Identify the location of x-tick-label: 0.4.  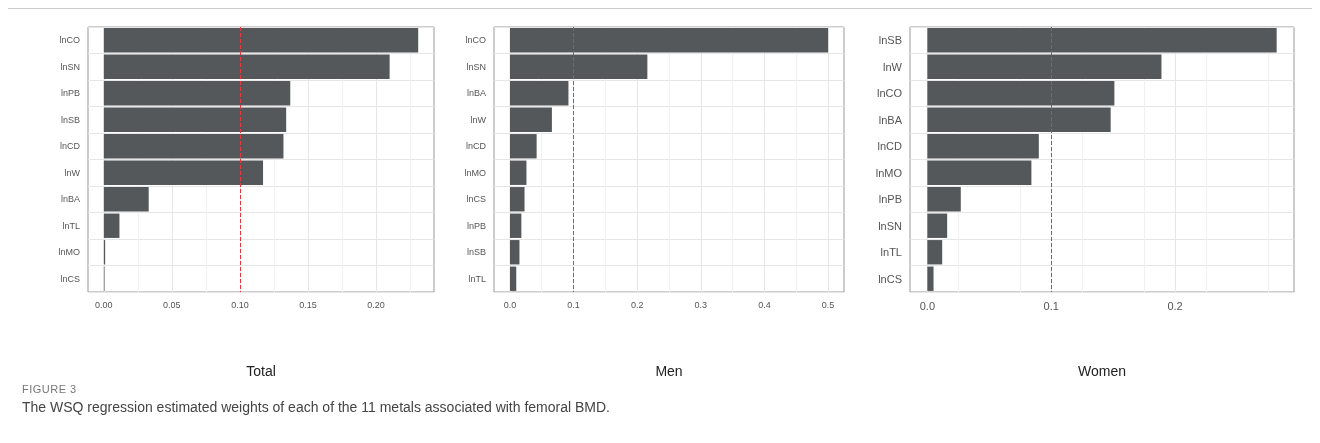
(764, 304).